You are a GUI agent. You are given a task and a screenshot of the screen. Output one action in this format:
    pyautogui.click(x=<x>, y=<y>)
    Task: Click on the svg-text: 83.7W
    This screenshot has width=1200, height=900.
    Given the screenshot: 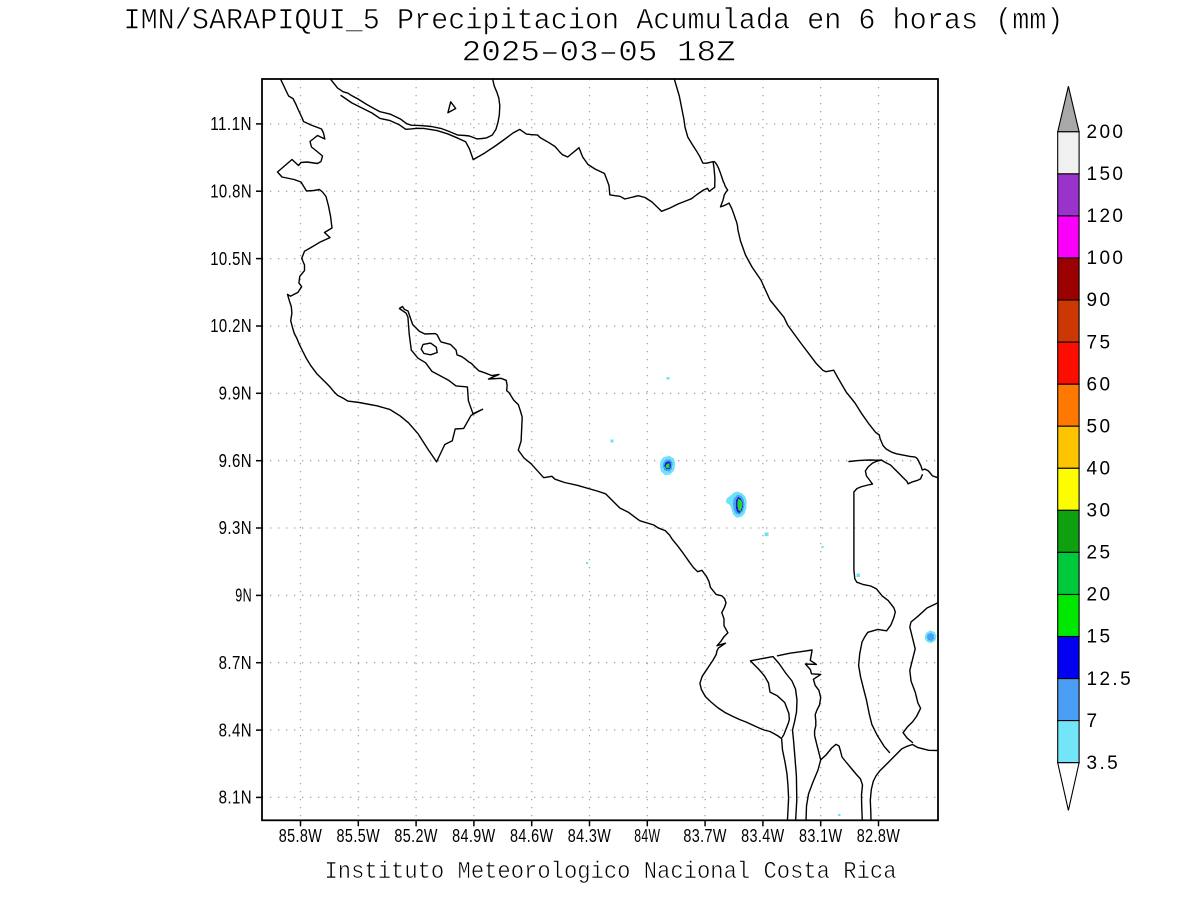 What is the action you would take?
    pyautogui.click(x=705, y=836)
    